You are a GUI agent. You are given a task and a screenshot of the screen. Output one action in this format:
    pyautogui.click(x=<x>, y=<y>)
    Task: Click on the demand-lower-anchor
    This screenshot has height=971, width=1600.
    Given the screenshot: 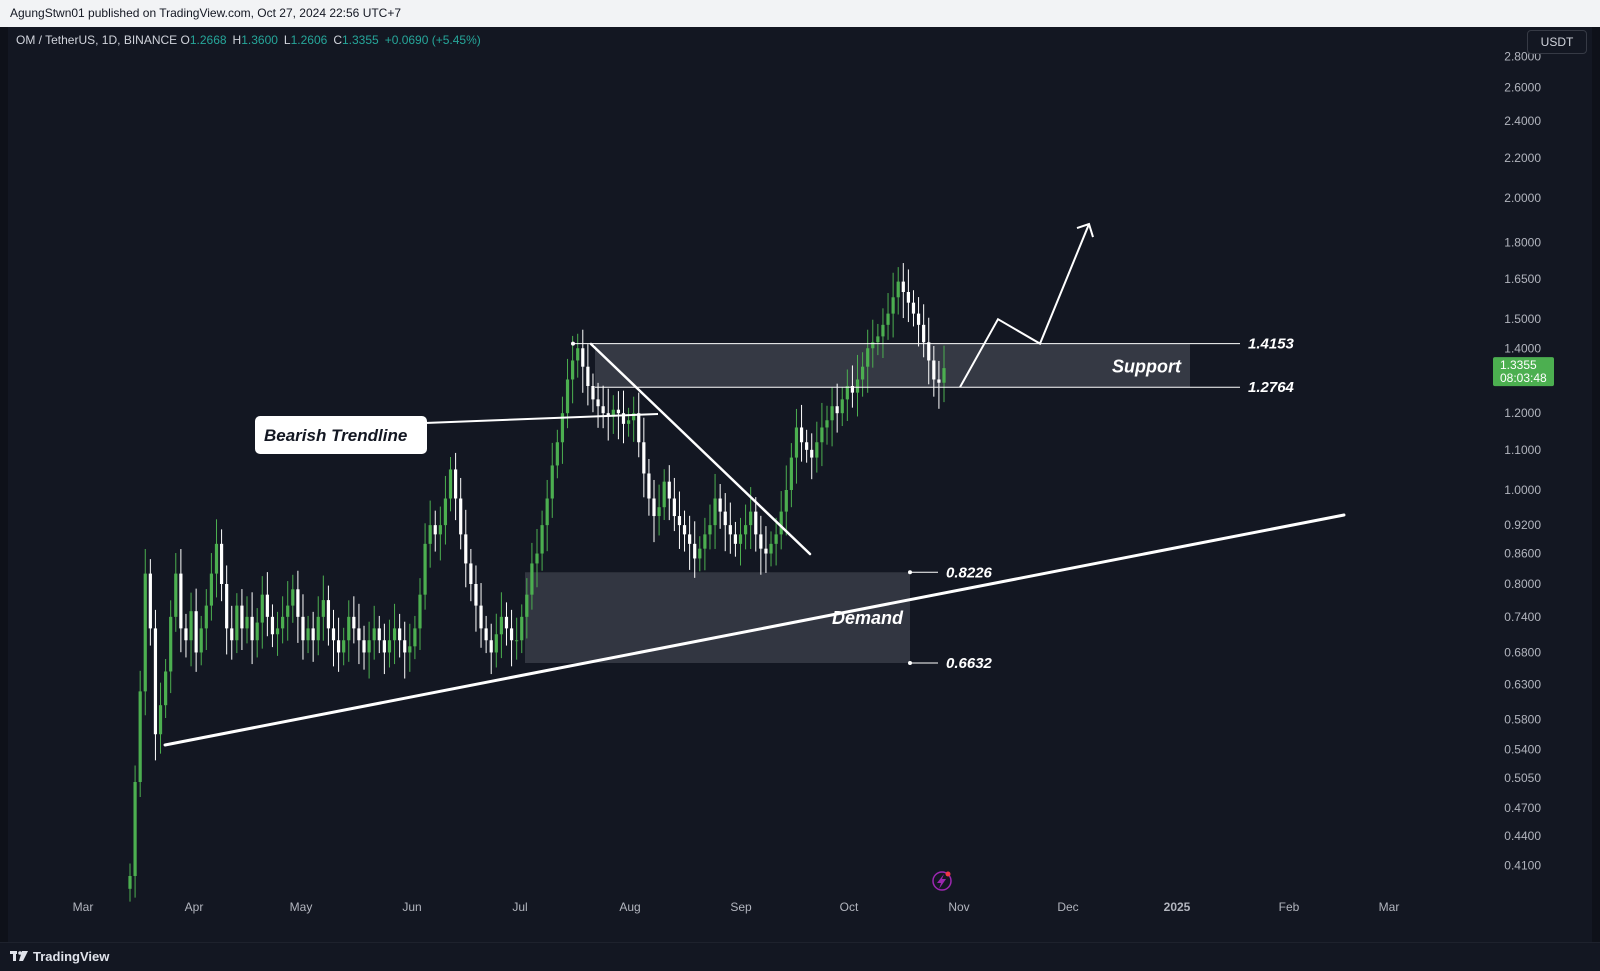 What is the action you would take?
    pyautogui.click(x=910, y=663)
    